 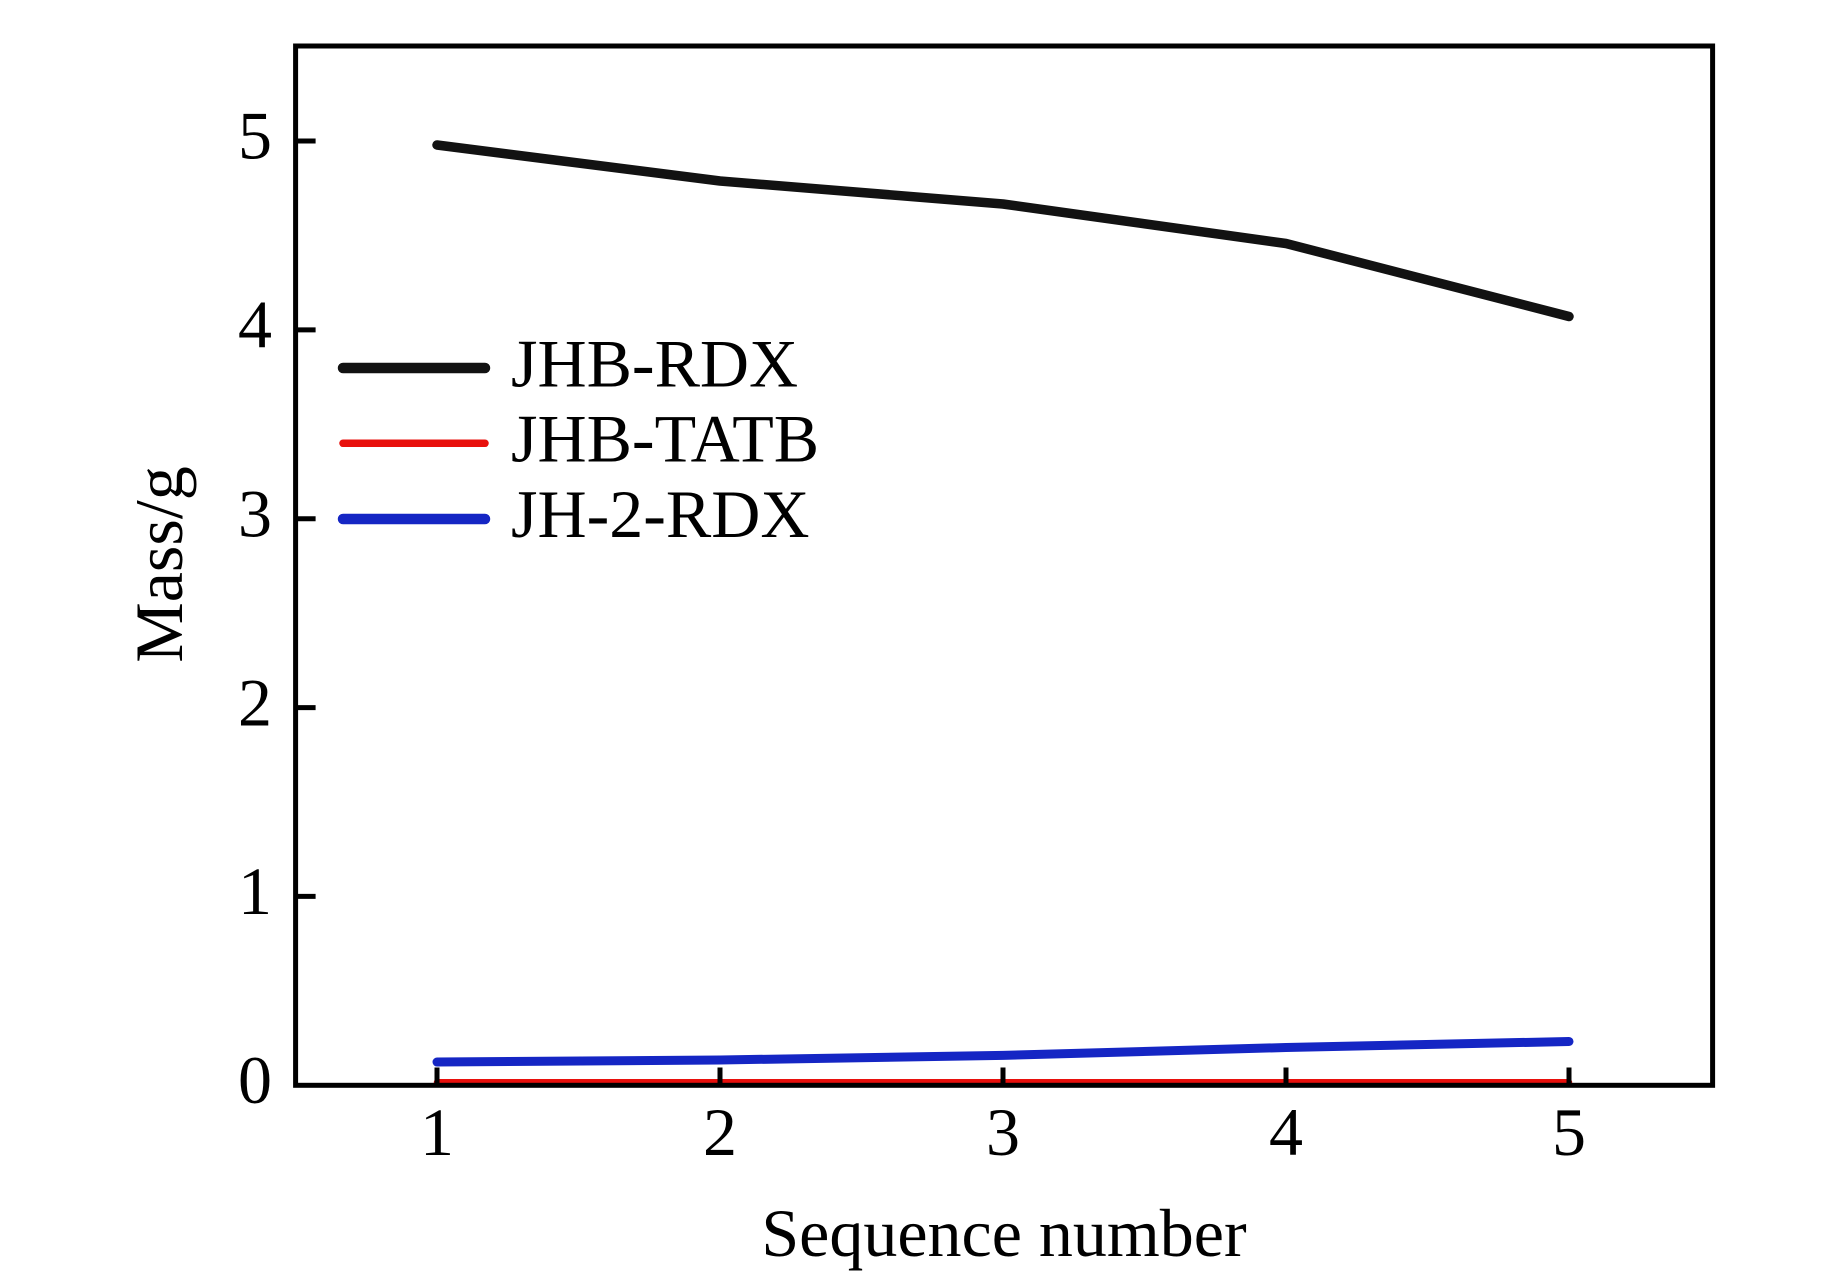 I want to click on svg-text: JHB-RDX, so click(x=654, y=364).